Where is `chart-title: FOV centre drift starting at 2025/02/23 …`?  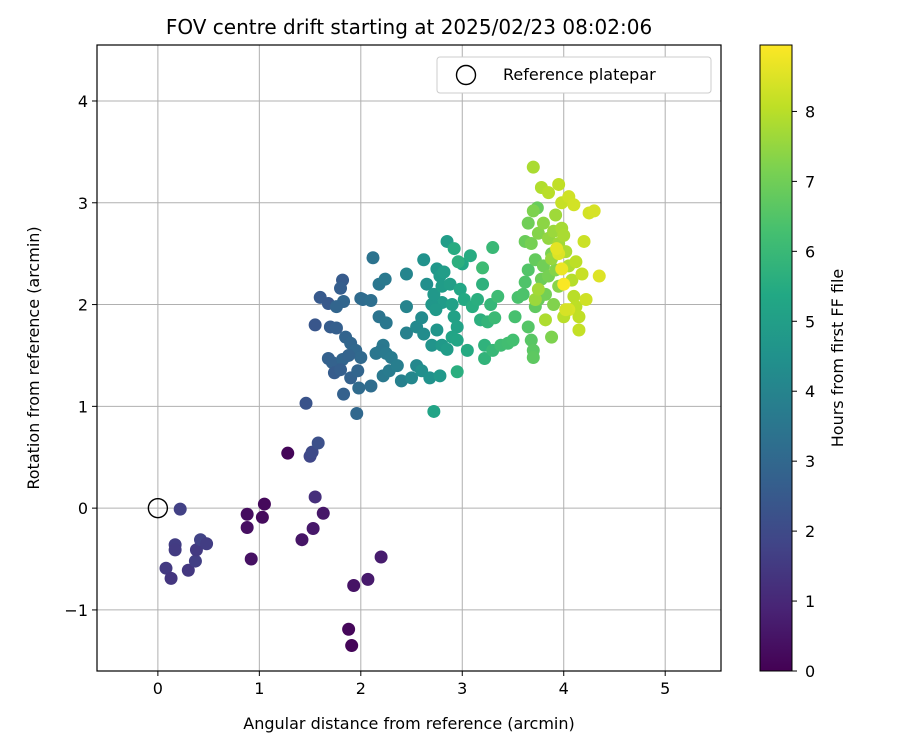
chart-title: FOV centre drift starting at 2025/02/23 … is located at coordinates (409, 27).